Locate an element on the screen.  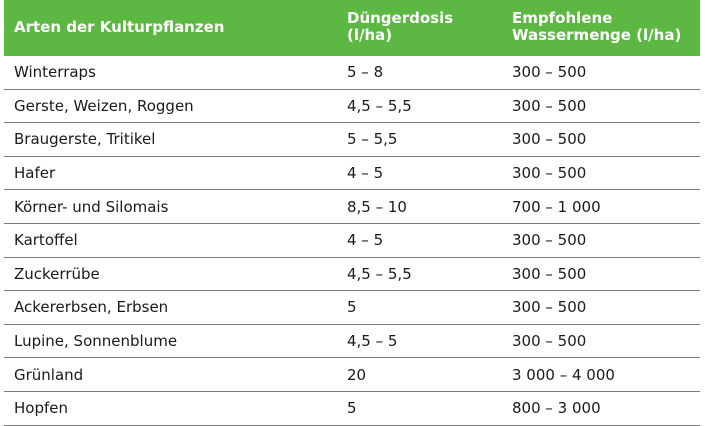
header-dose: Düngerdosis (l/ha) is located at coordinates (419, 27).